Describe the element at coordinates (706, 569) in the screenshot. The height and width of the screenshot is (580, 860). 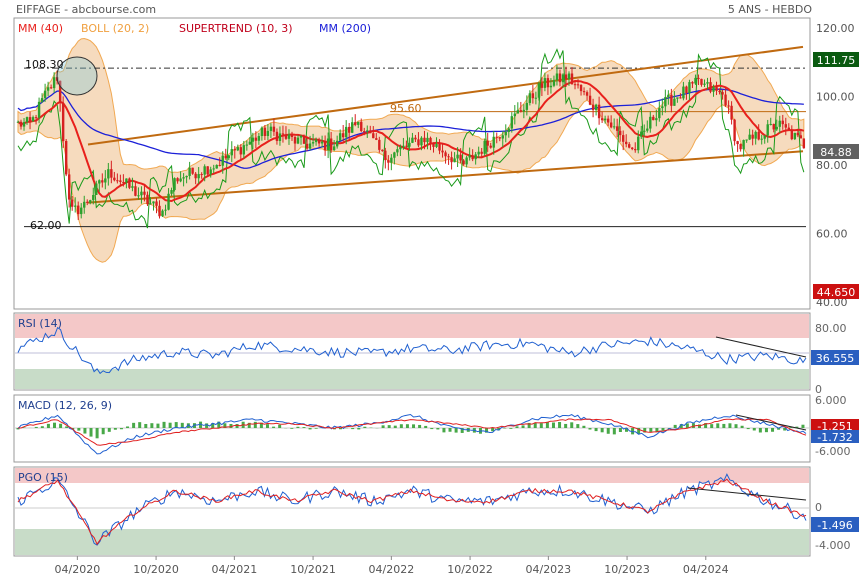
I see `x-tick-label: 04/2024` at that location.